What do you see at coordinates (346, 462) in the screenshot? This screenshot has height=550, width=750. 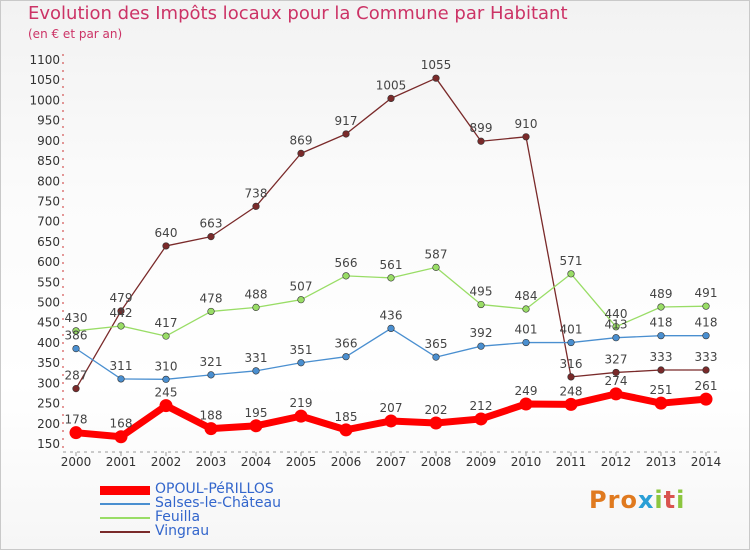 I see `x-tick-label: 2006` at bounding box center [346, 462].